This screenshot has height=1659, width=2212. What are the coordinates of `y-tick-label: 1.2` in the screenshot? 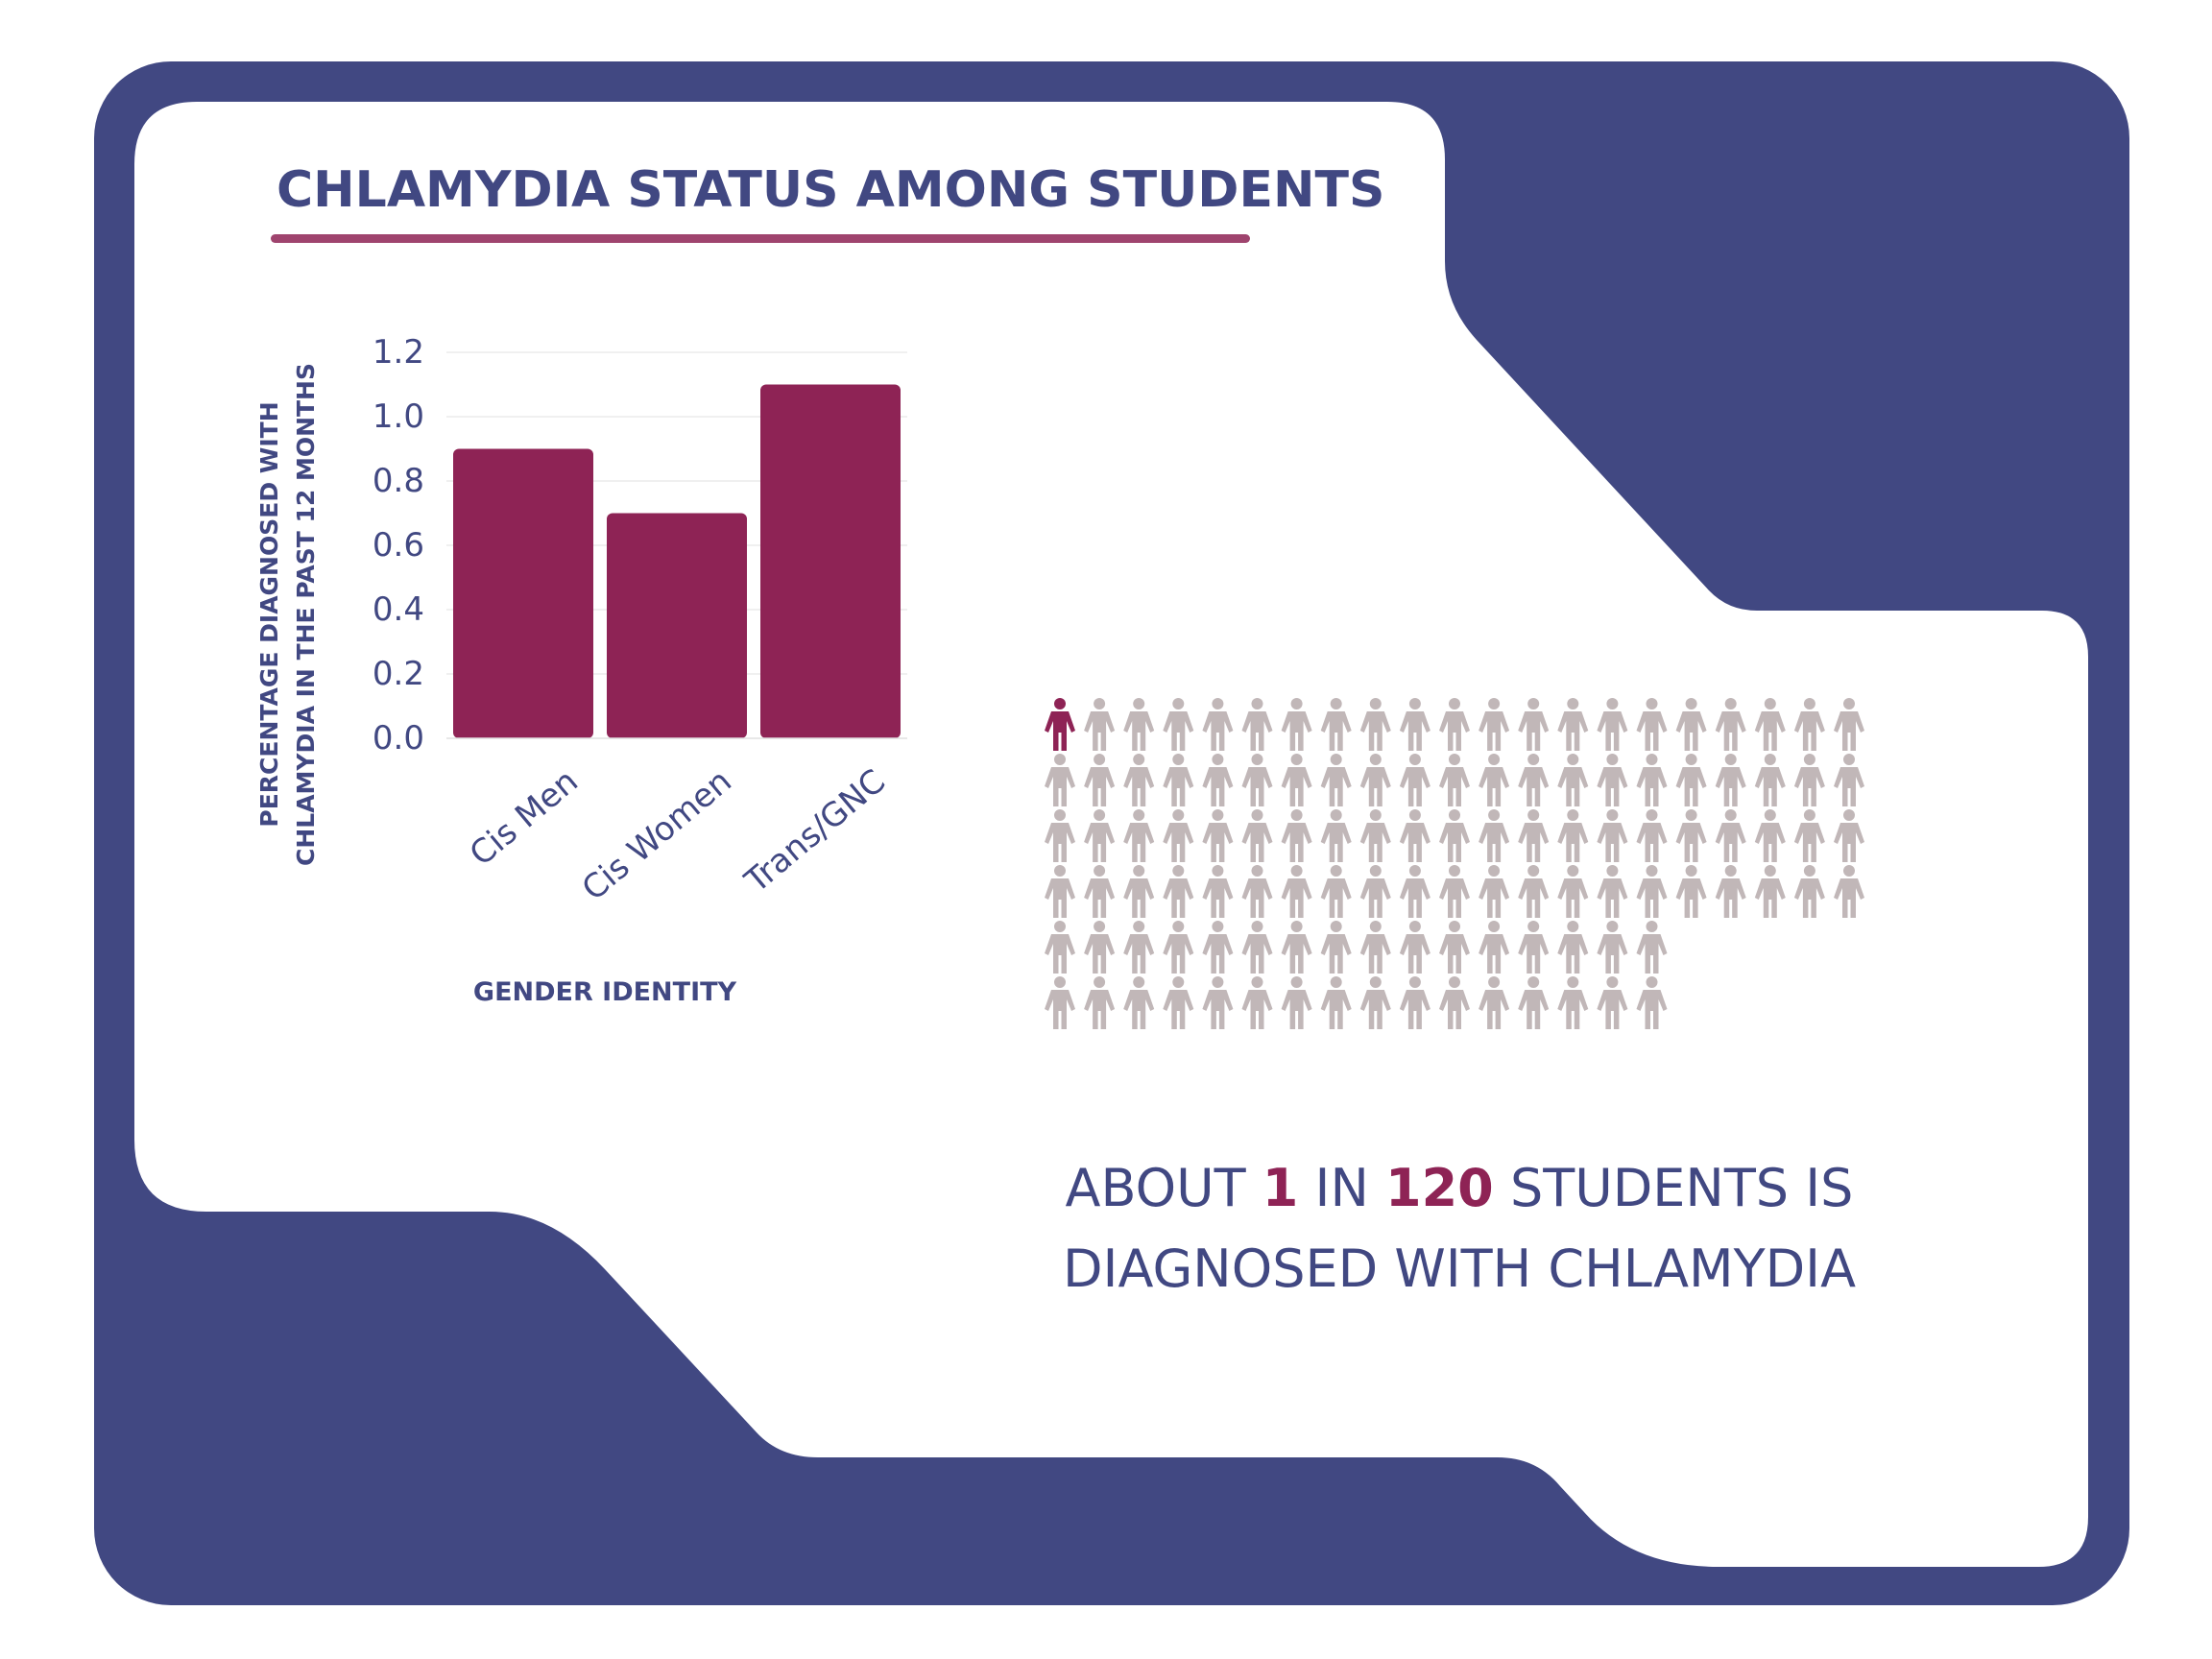 It's located at (398, 353).